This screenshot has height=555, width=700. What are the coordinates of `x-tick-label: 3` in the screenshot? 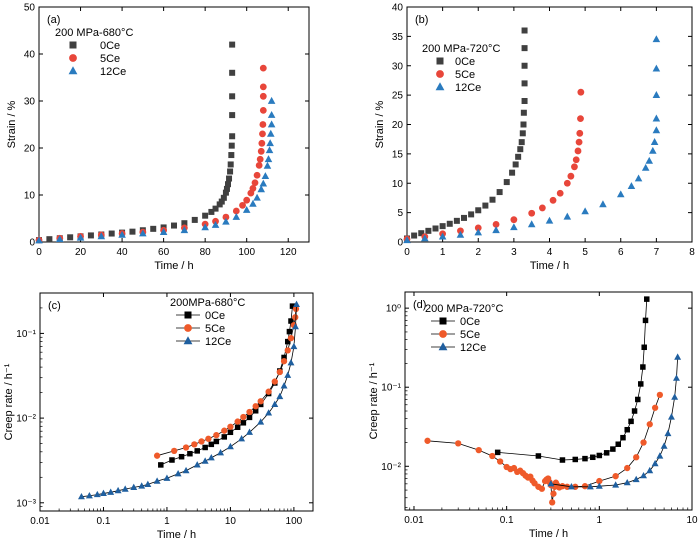 It's located at (514, 252).